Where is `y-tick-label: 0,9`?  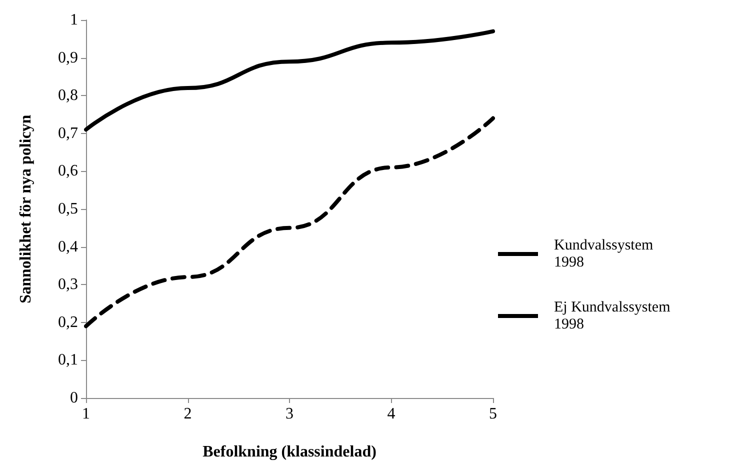
y-tick-label: 0,9 is located at coordinates (68, 57).